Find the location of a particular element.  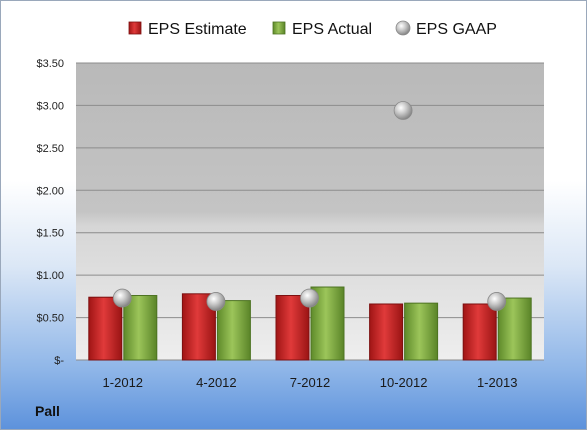

y-tick-label: $3.00 is located at coordinates (50, 106).